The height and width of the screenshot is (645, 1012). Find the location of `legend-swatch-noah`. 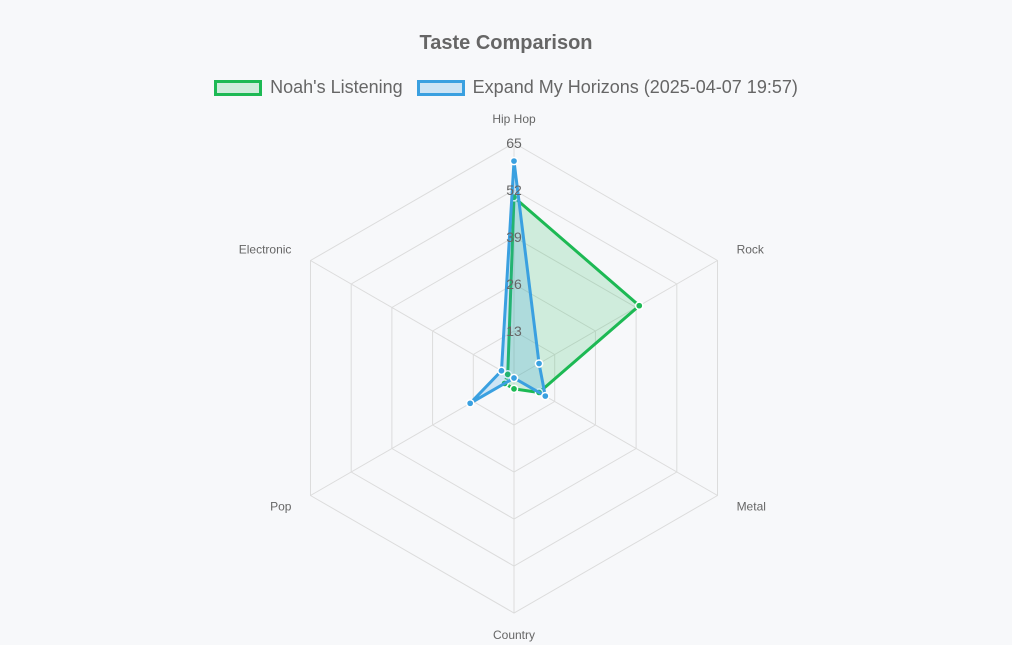

legend-swatch-noah is located at coordinates (238, 87).